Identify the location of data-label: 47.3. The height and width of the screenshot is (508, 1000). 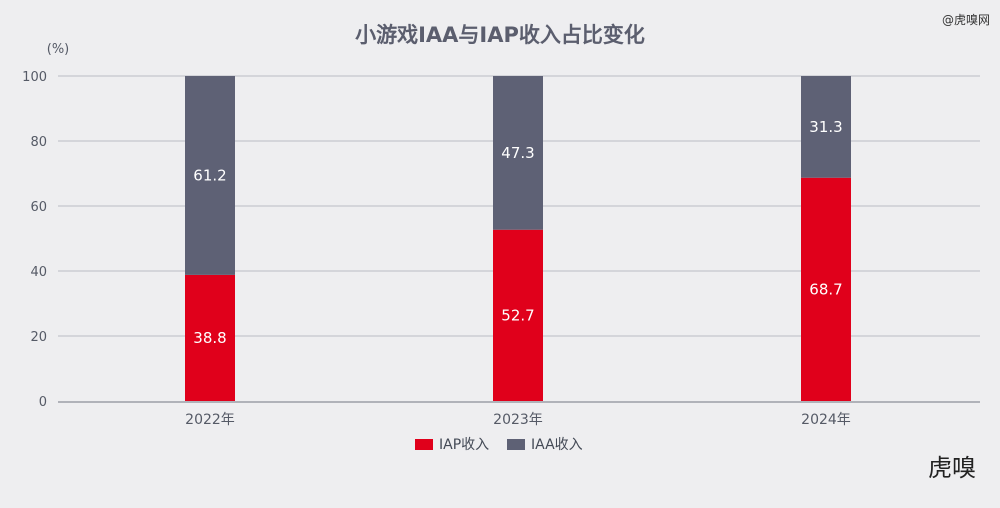
(517, 153).